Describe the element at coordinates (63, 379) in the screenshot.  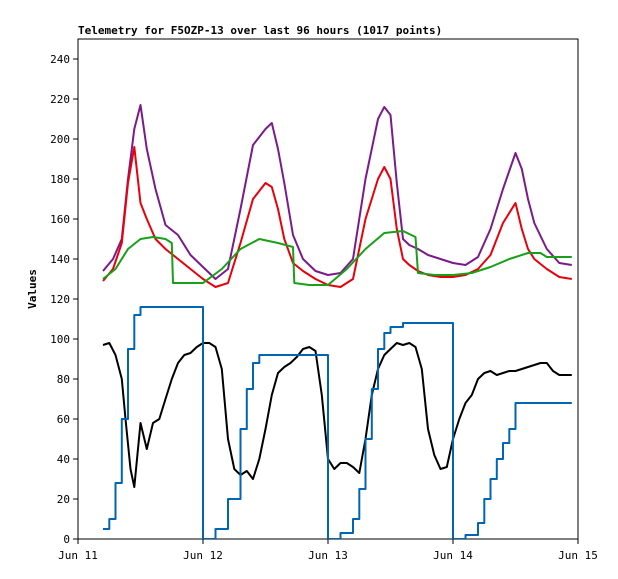
I see `y-tick-label: 80` at that location.